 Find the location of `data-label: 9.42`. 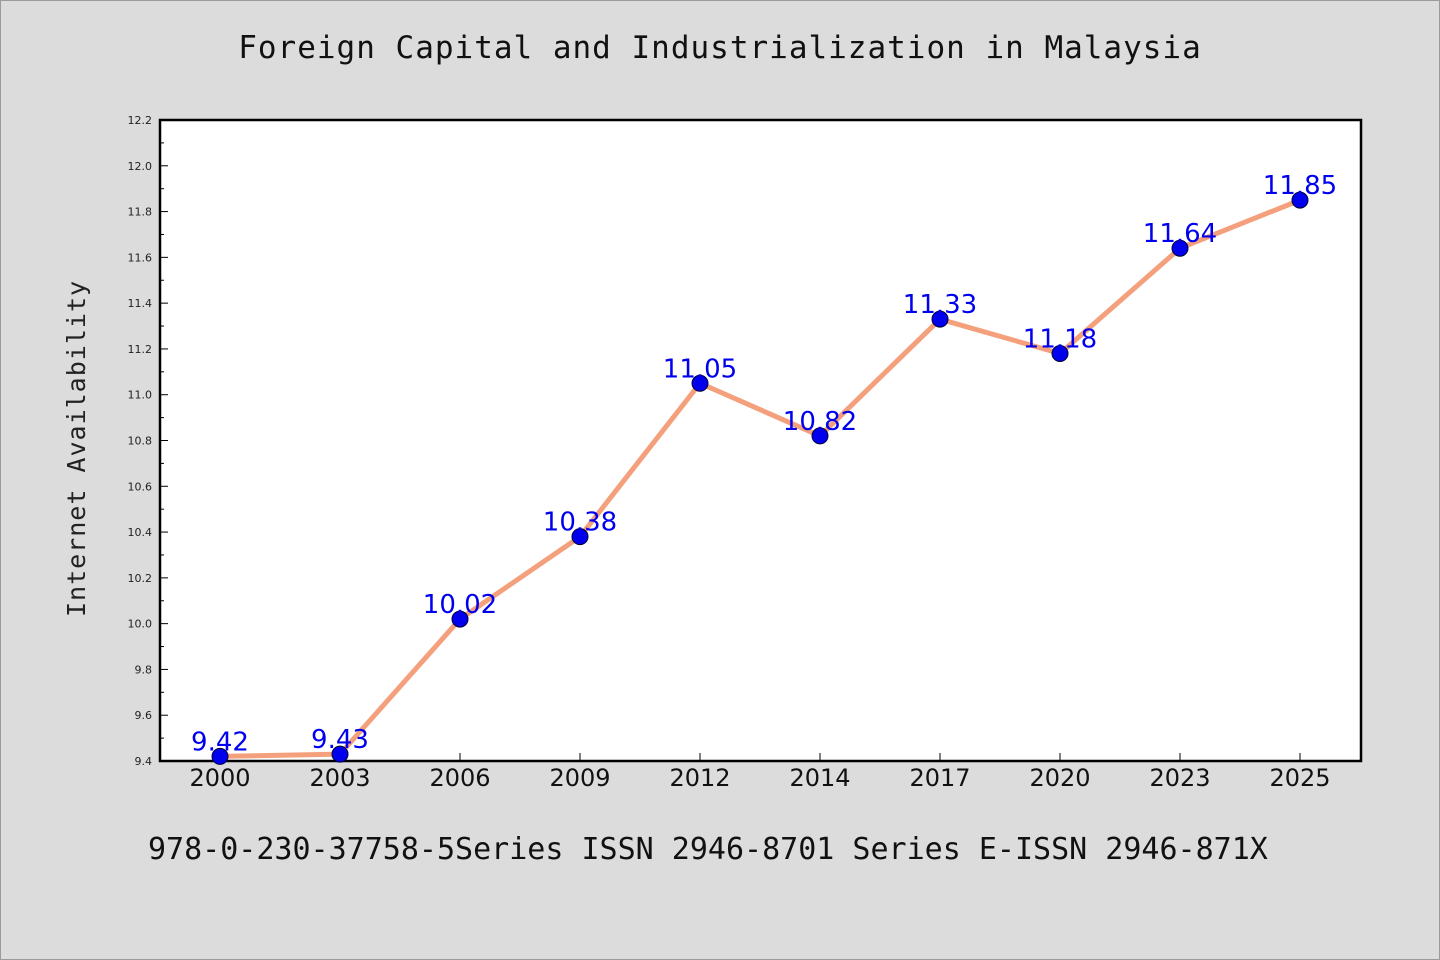

data-label: 9.42 is located at coordinates (220, 742).